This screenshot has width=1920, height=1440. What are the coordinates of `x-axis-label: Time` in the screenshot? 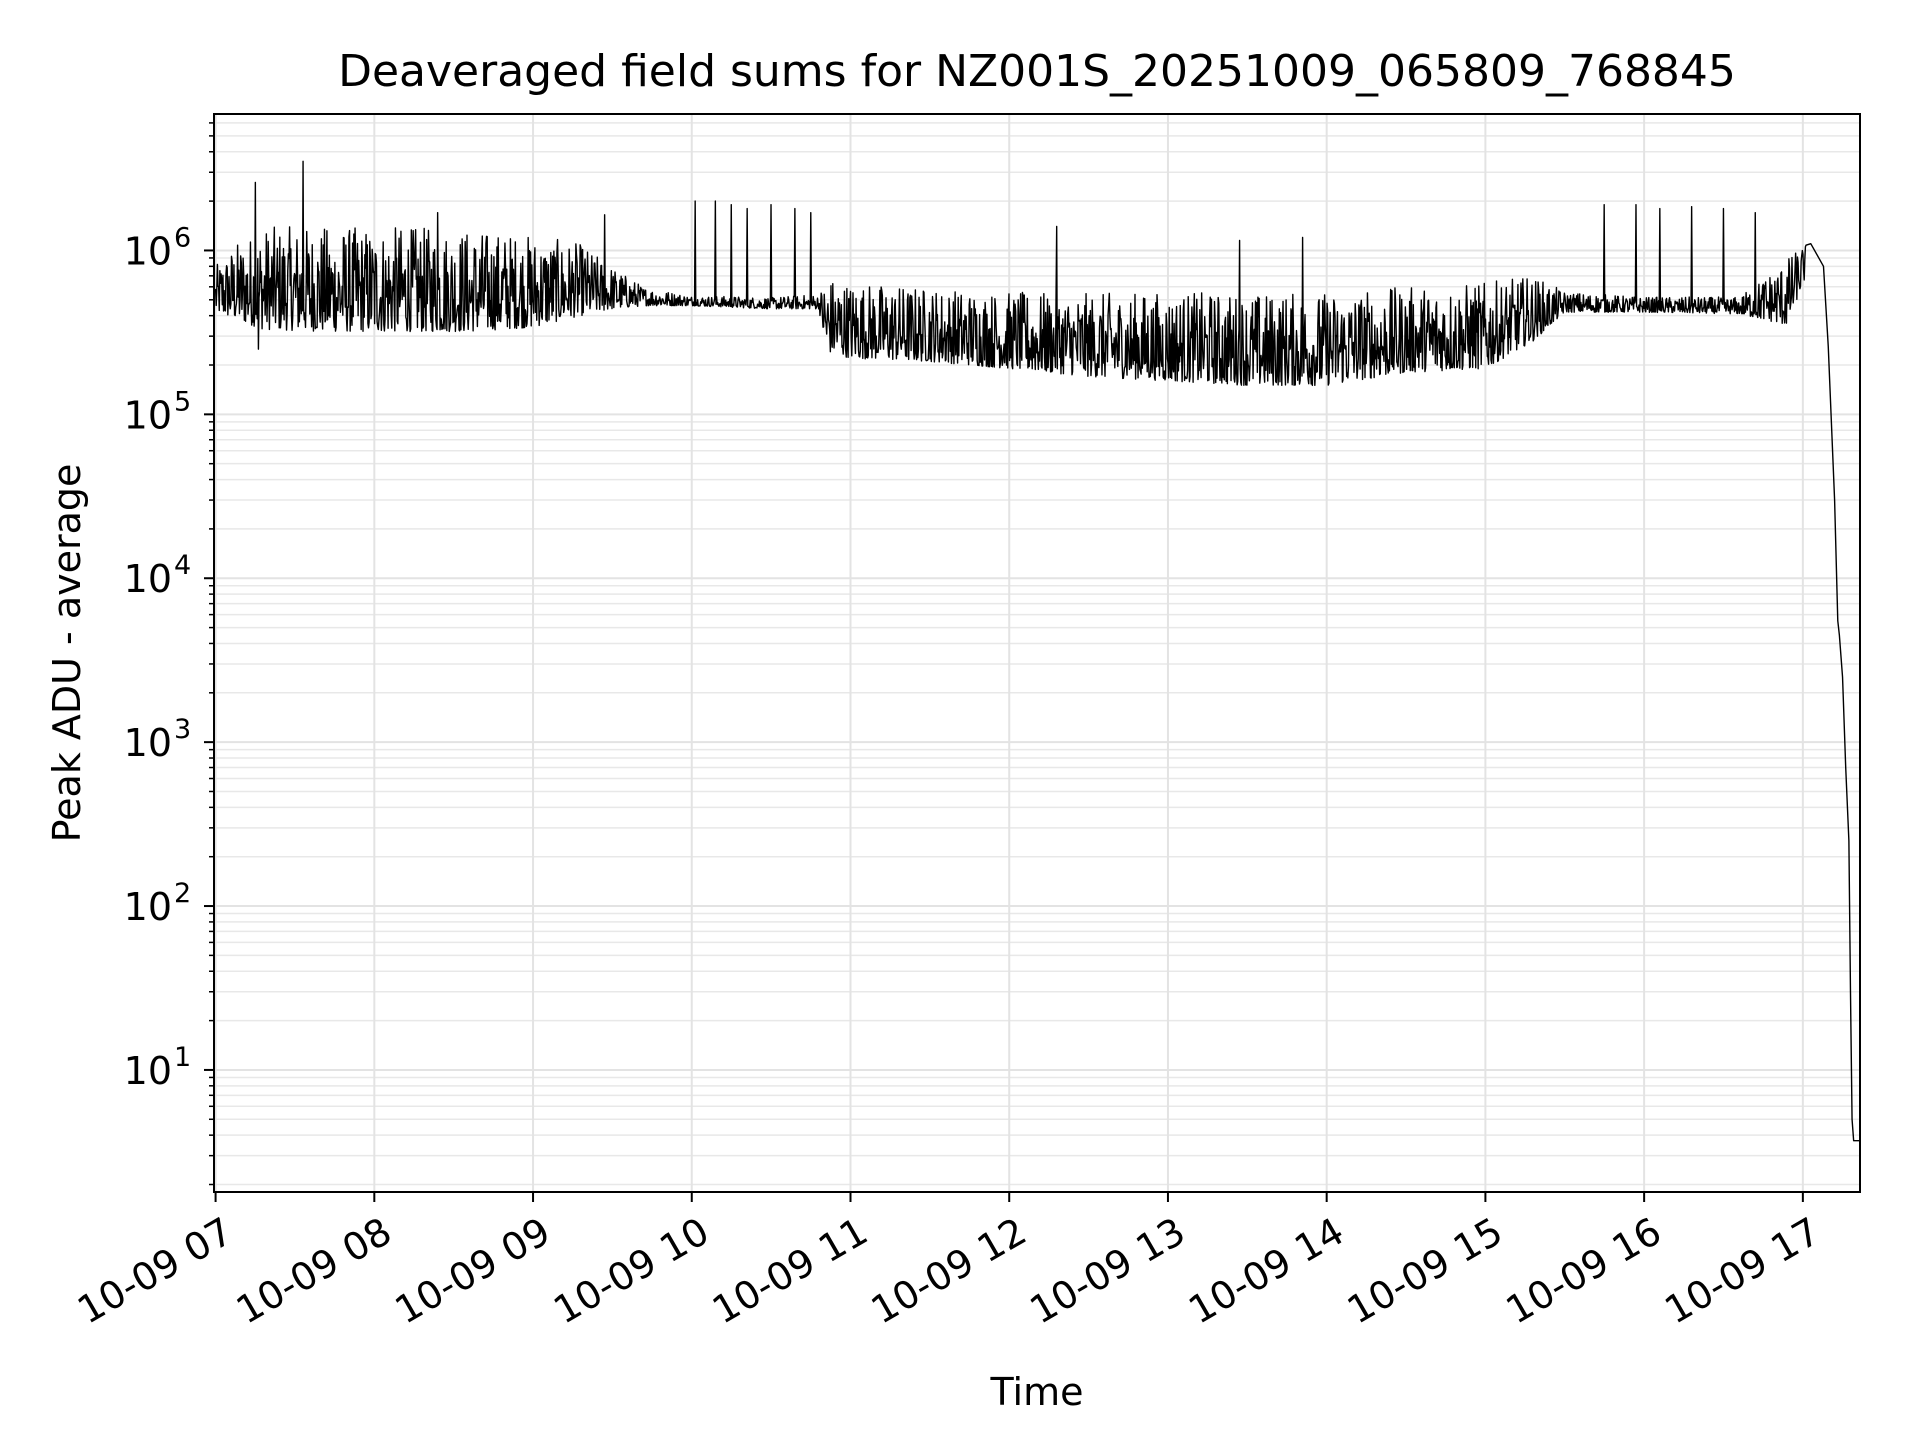 It's located at (1037, 1392).